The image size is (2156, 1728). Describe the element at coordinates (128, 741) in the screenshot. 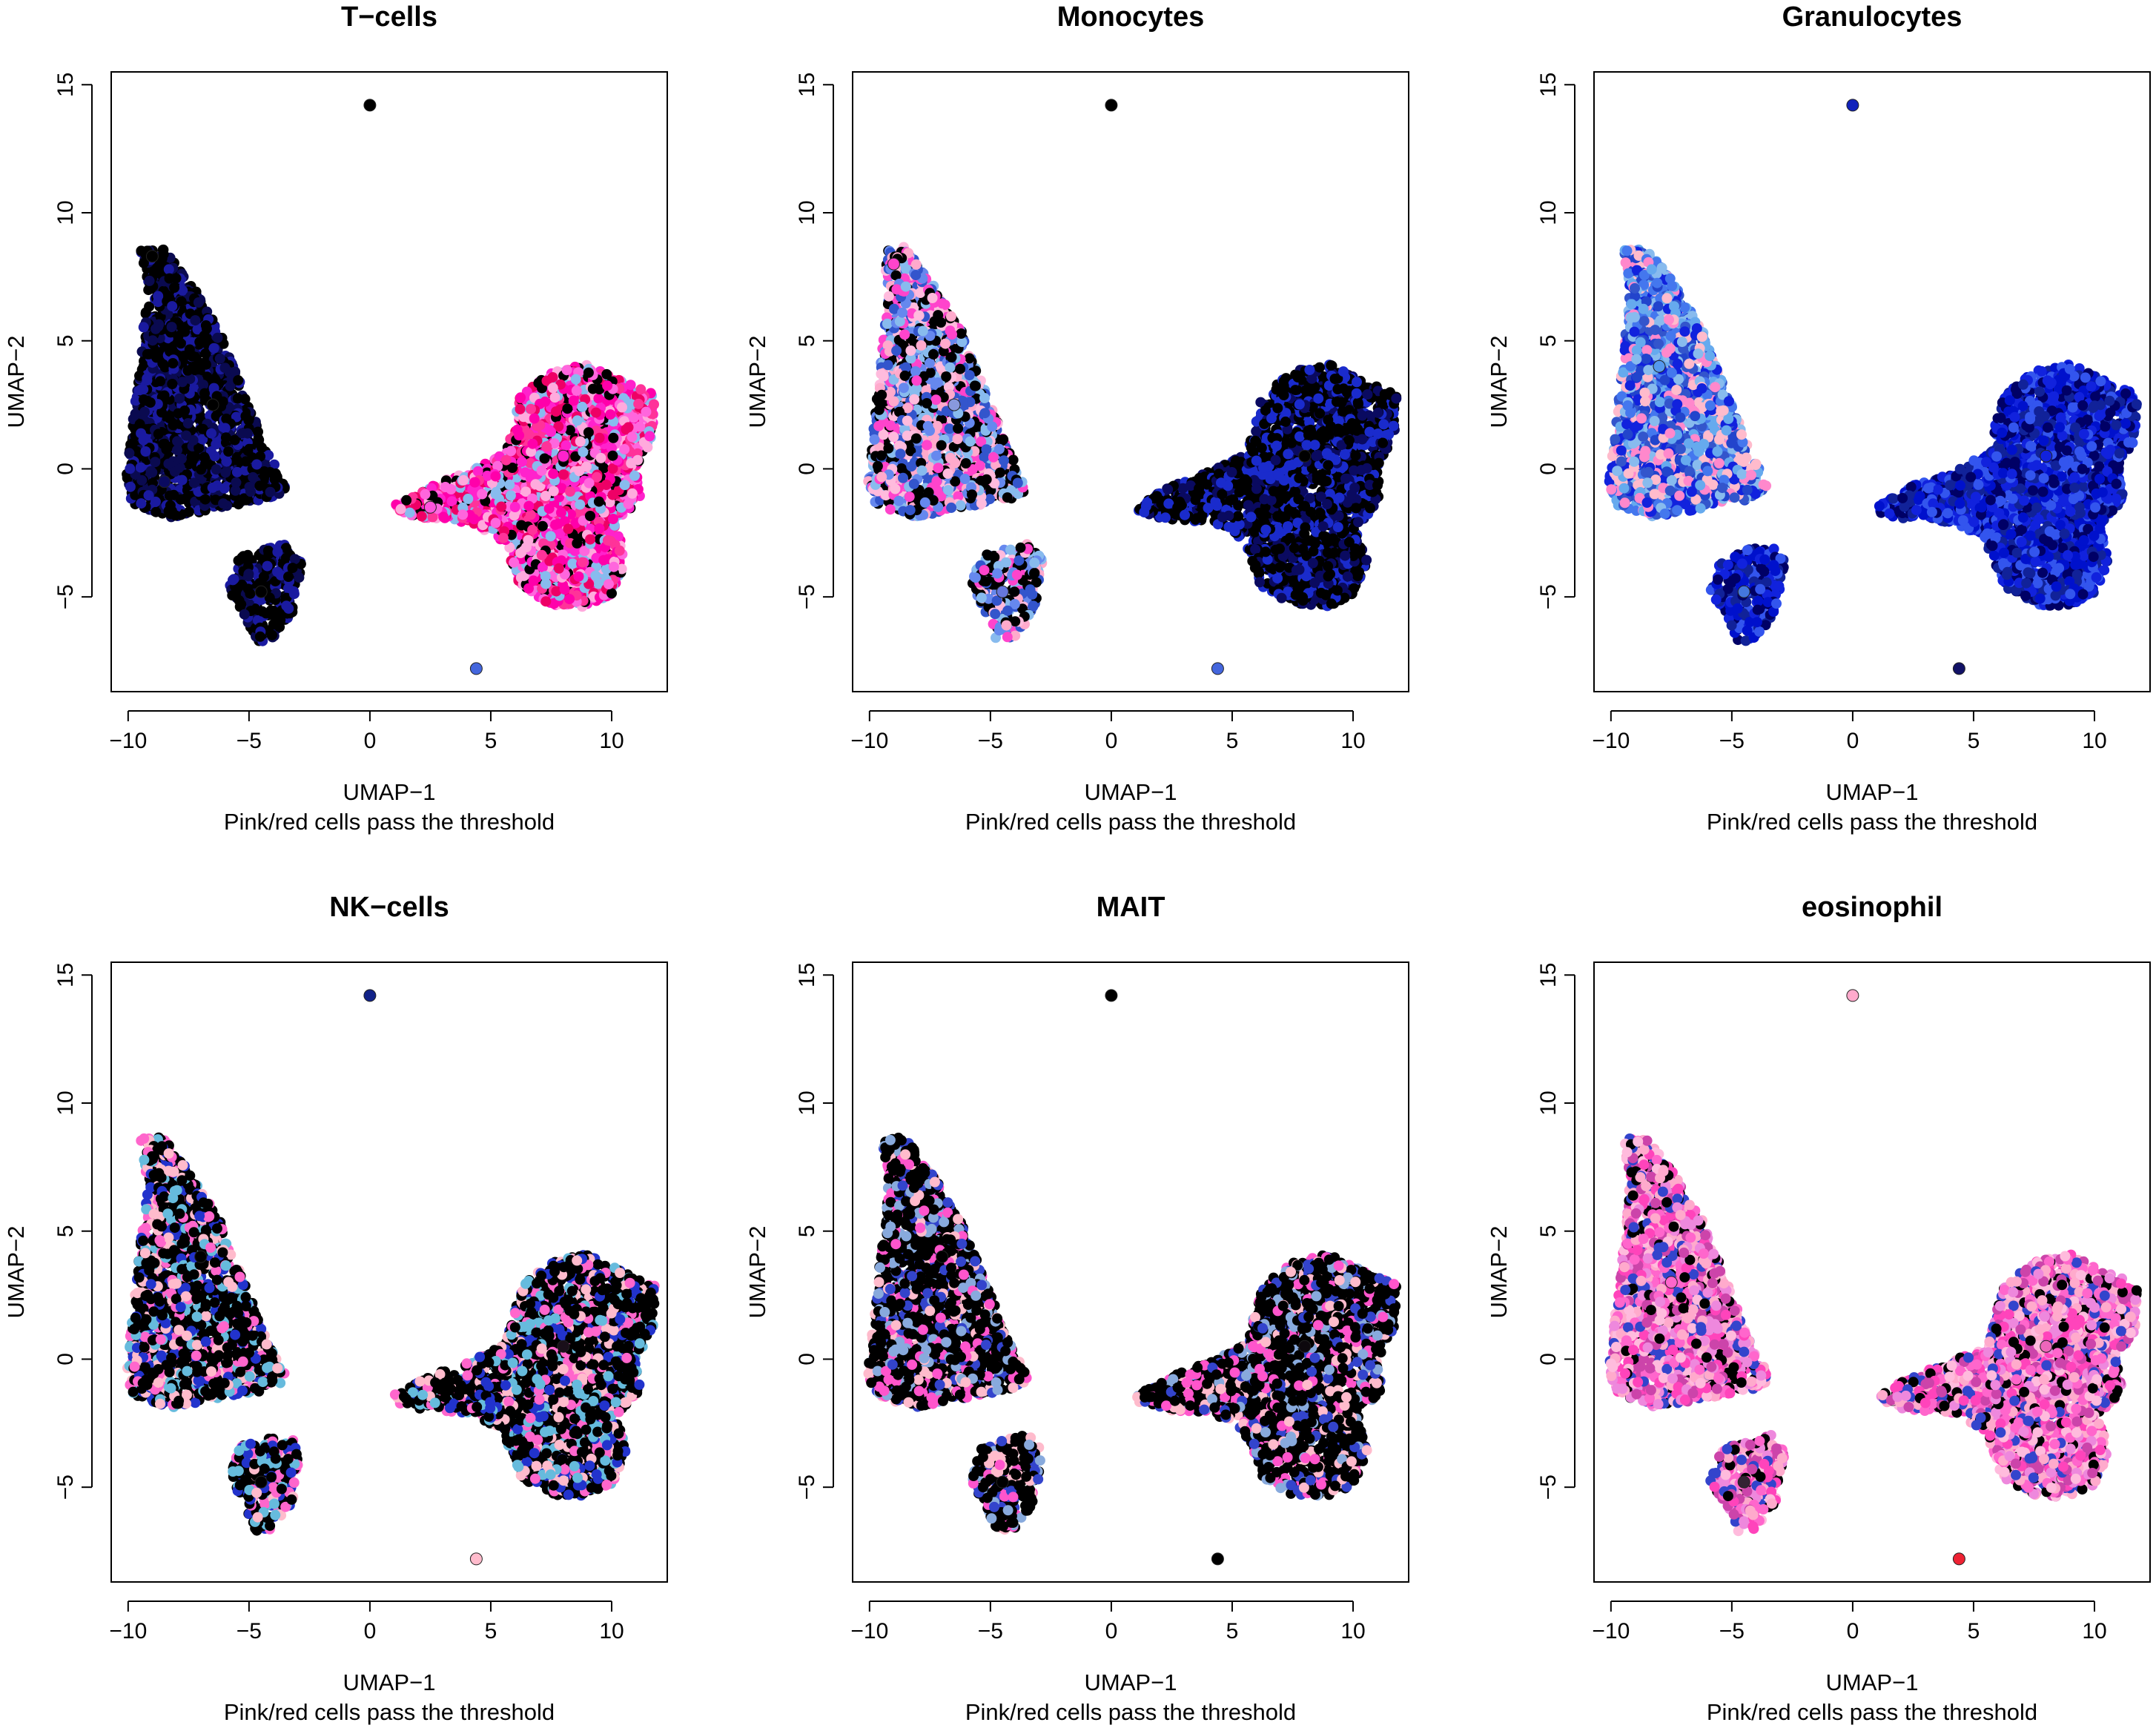

I see `x-tick-label: −10` at that location.